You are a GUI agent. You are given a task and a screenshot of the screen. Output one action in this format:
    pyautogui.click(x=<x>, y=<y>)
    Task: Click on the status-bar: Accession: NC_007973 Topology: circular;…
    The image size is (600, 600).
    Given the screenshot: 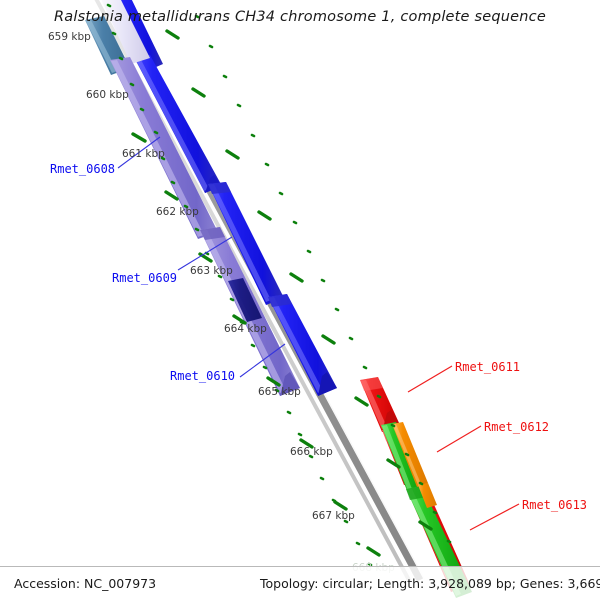 What is the action you would take?
    pyautogui.click(x=300, y=583)
    